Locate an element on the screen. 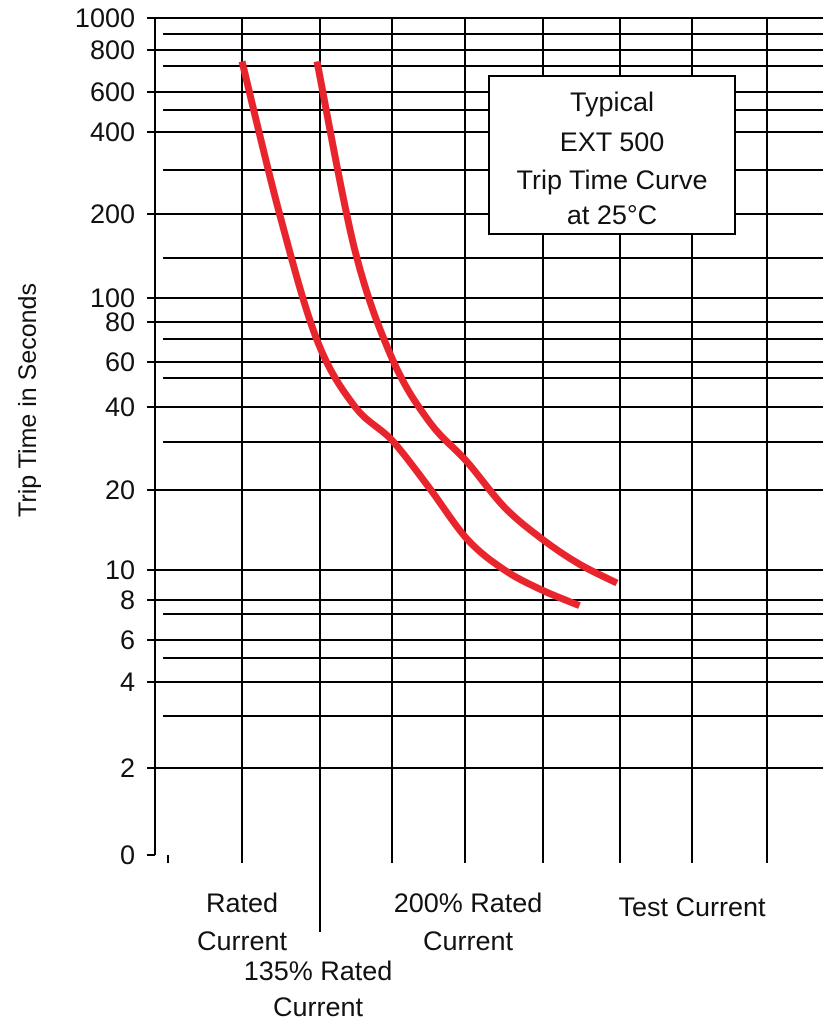 The width and height of the screenshot is (823, 1022). y-tick-label-40: 40 is located at coordinates (120, 407).